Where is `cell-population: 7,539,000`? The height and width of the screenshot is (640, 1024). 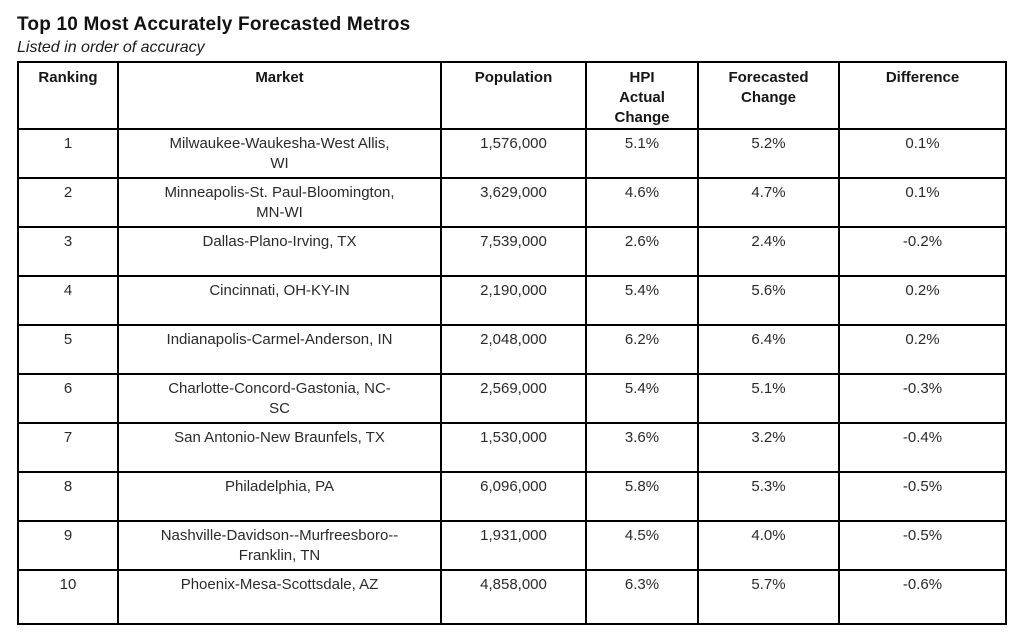
cell-population: 7,539,000 is located at coordinates (513, 251).